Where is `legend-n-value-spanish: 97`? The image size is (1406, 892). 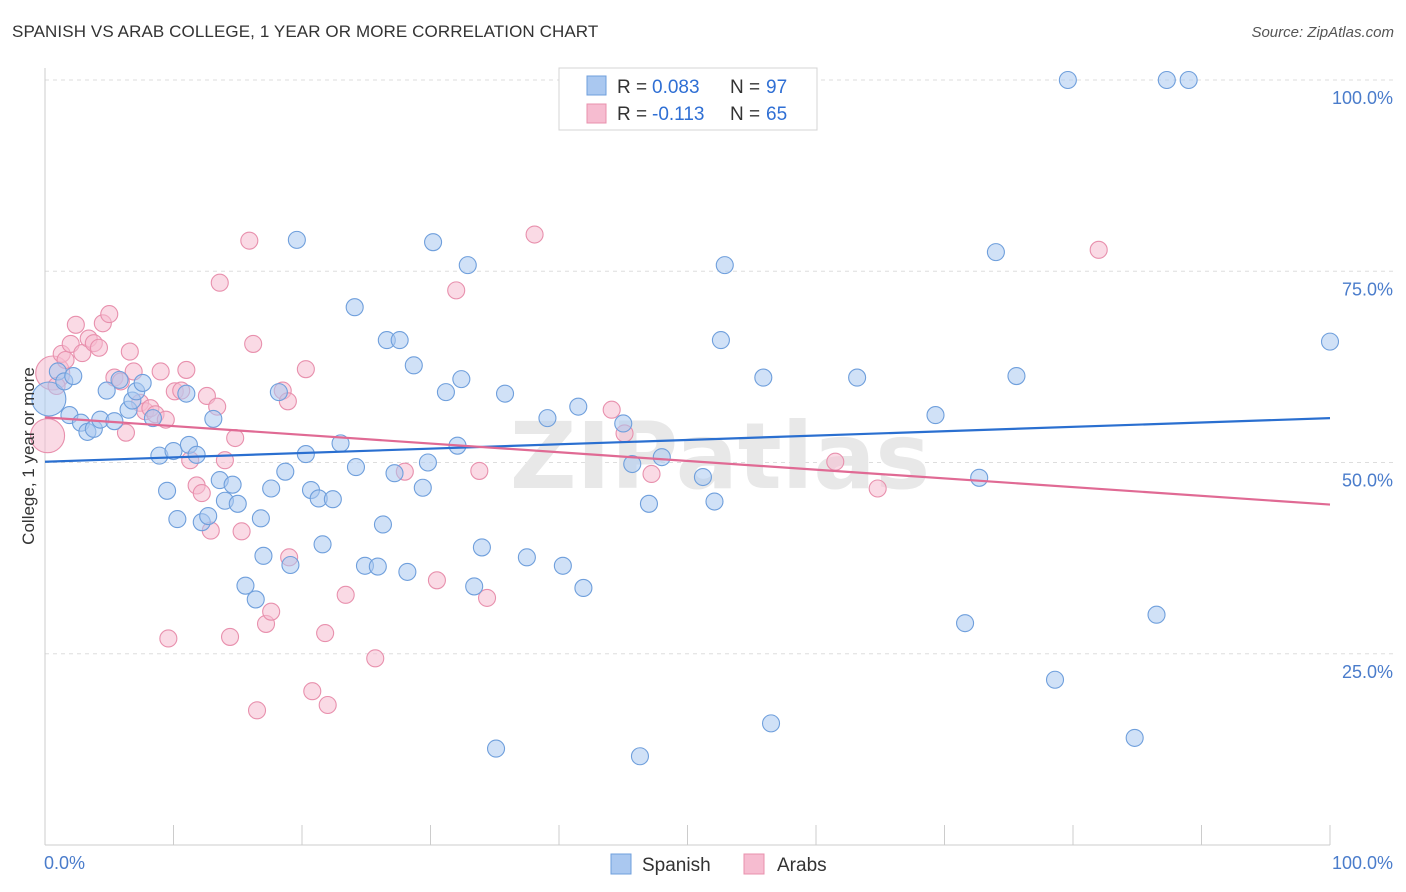 legend-n-value-spanish: 97 is located at coordinates (776, 87).